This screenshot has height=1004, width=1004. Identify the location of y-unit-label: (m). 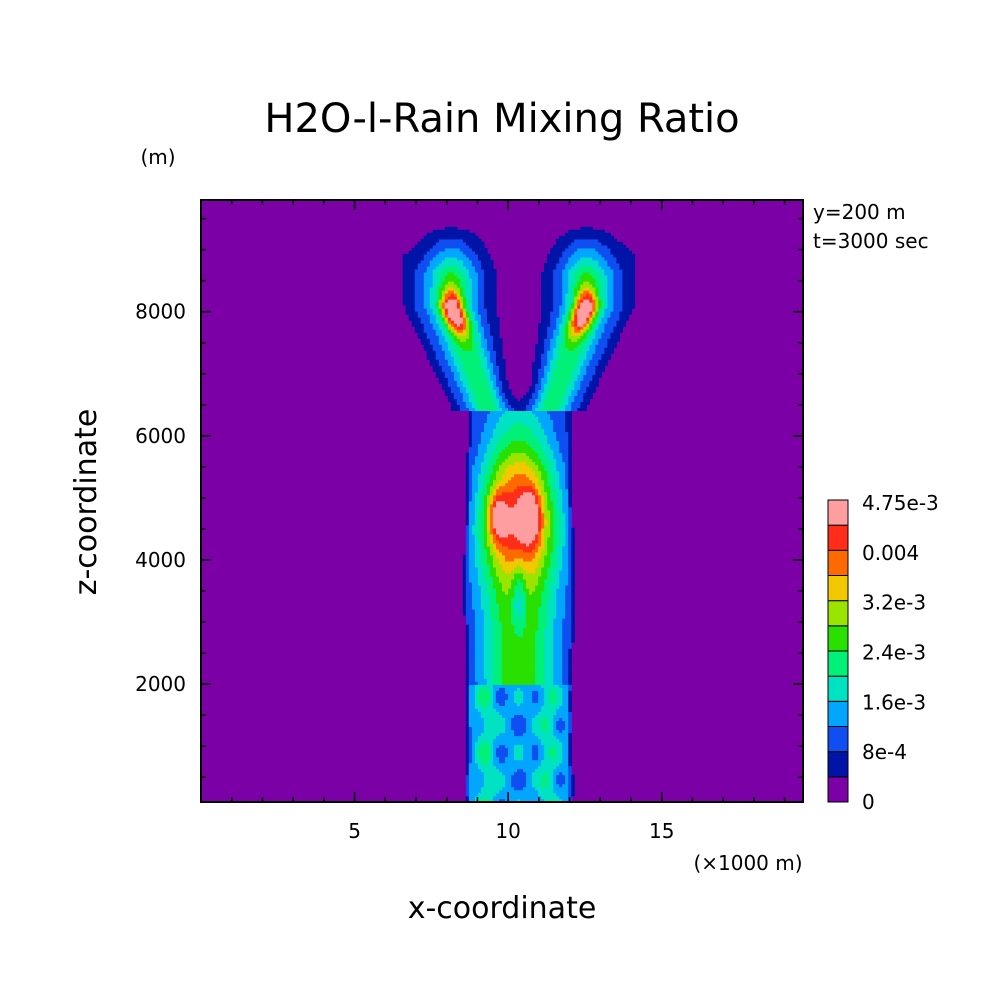
(157, 157).